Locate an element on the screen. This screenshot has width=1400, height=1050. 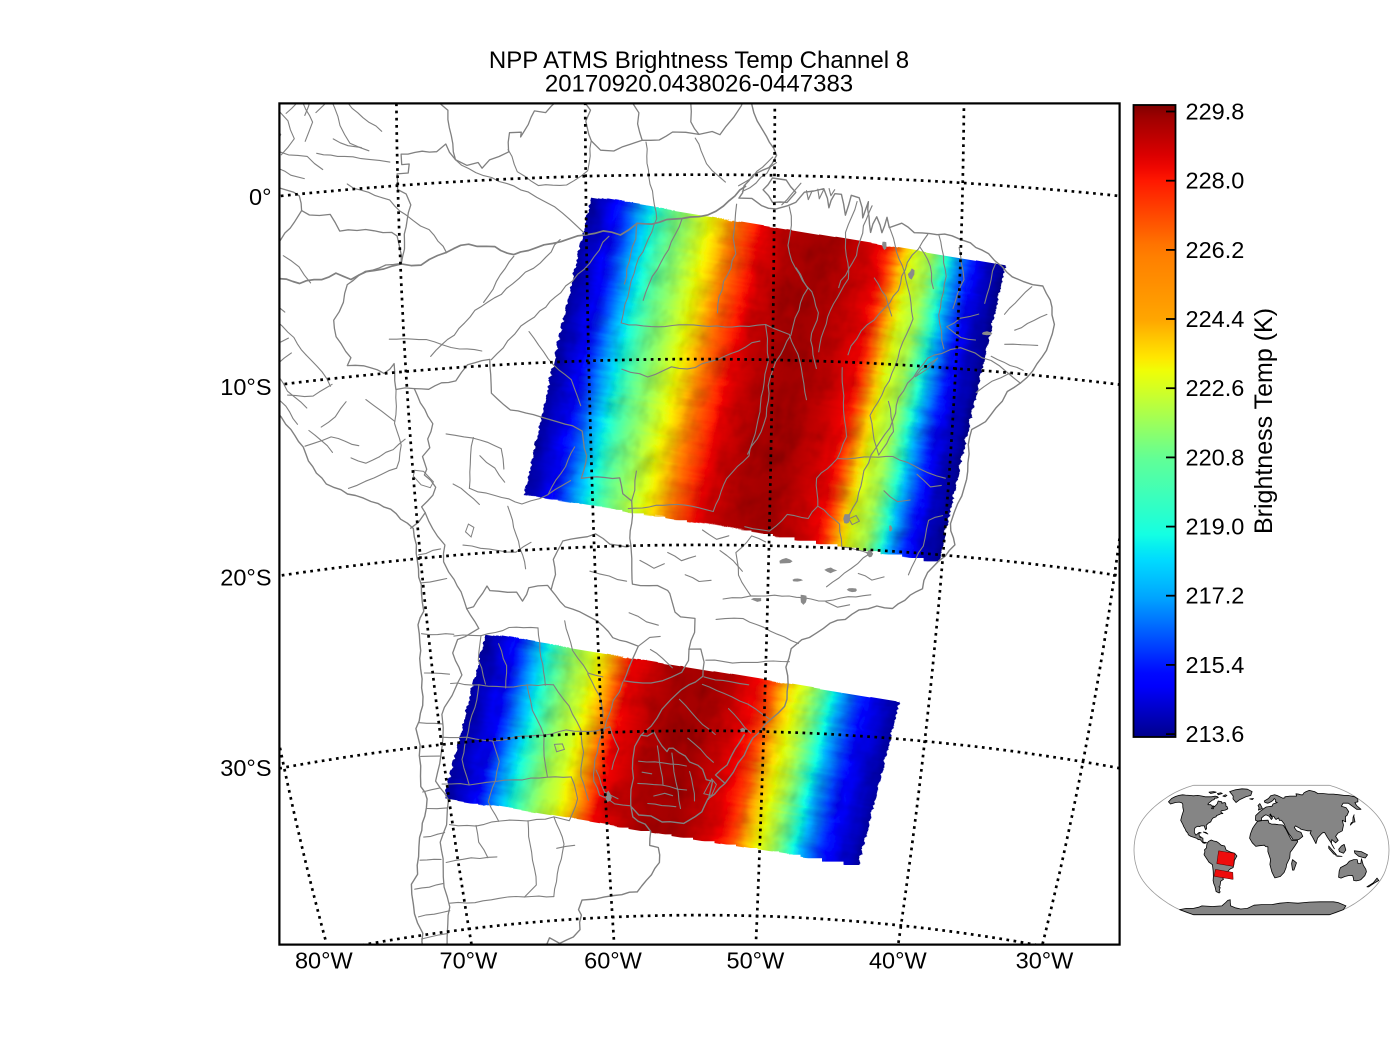
svg-text: 217.2 is located at coordinates (1215, 596).